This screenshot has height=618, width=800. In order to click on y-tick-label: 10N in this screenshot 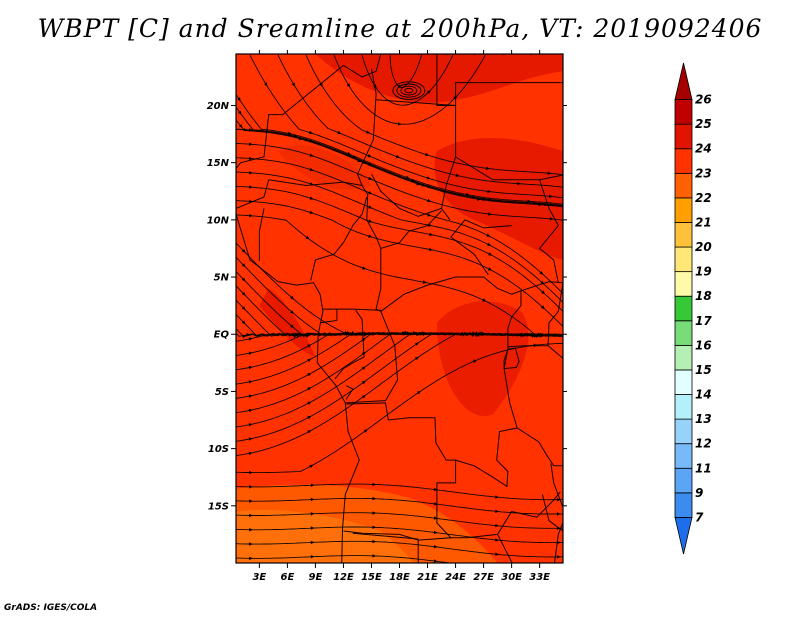, I will do `click(218, 220)`.